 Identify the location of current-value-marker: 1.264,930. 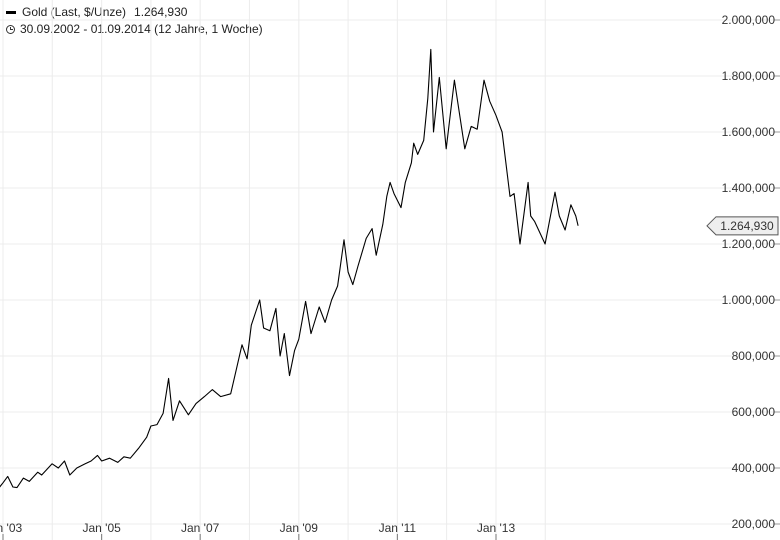
(742, 226).